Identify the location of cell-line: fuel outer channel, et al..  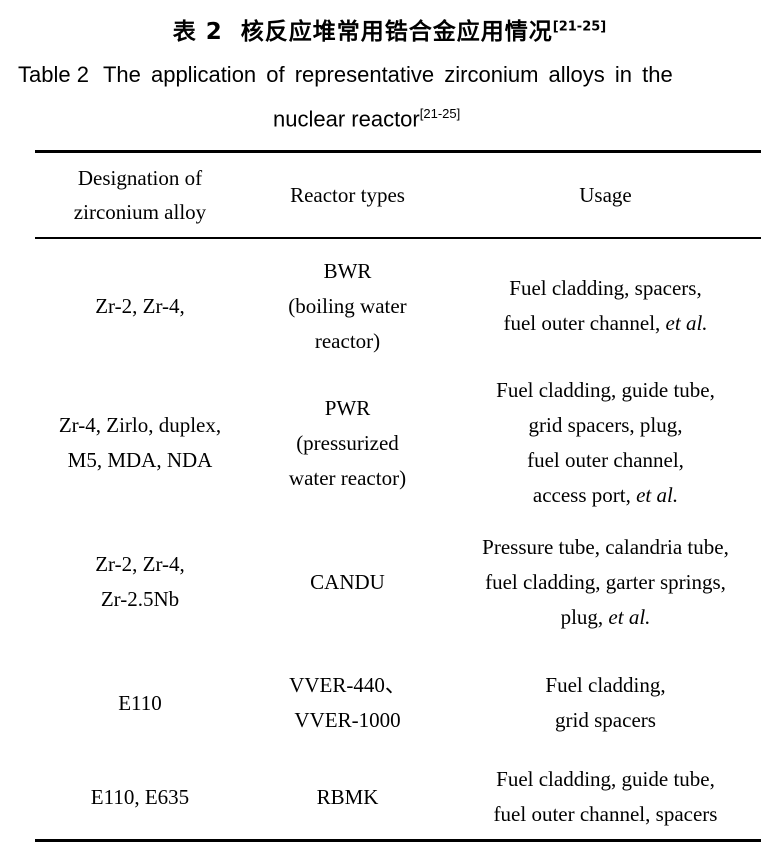
(605, 323).